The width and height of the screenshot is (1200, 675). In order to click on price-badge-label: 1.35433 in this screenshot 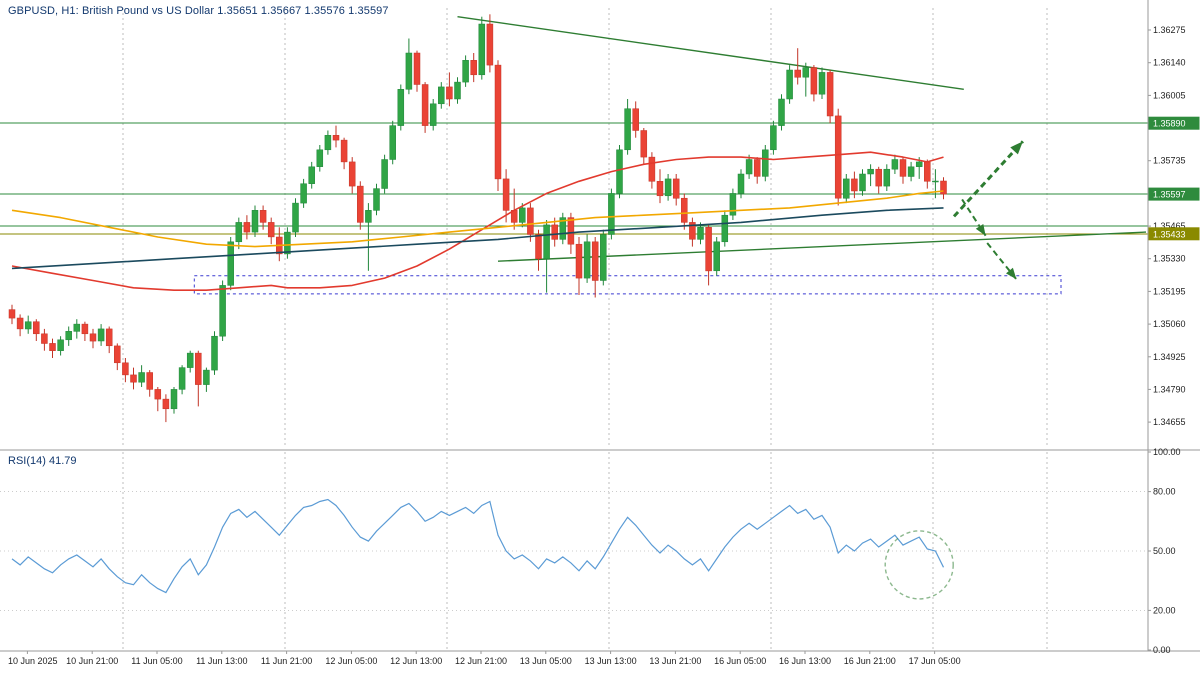, I will do `click(1169, 234)`.